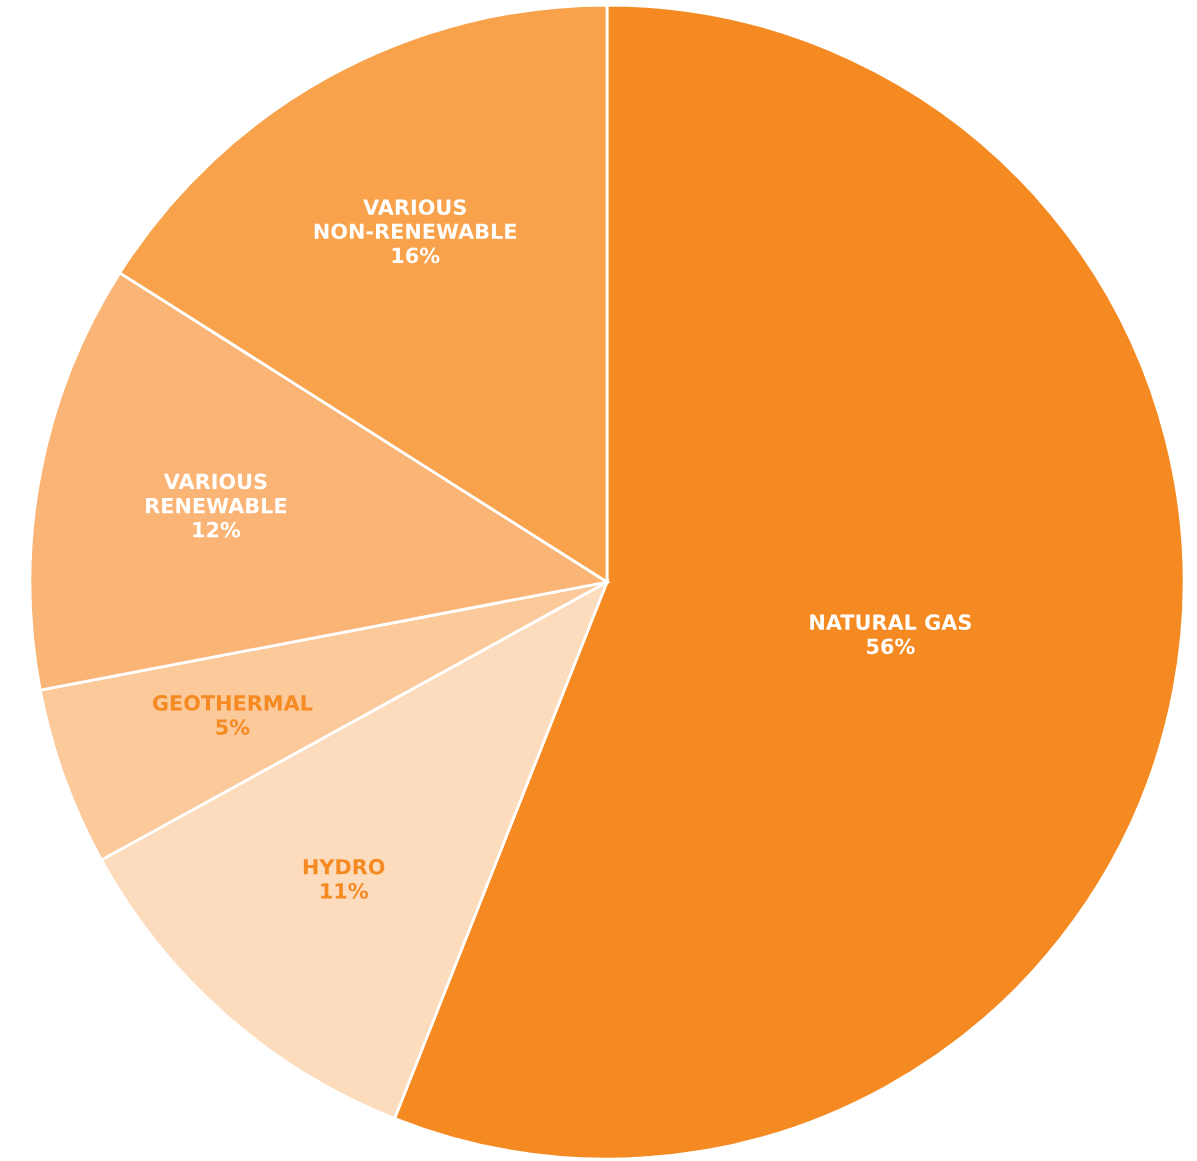 This screenshot has height=1161, width=1197. I want to click on slice-label: NATURAL GAS, so click(890, 622).